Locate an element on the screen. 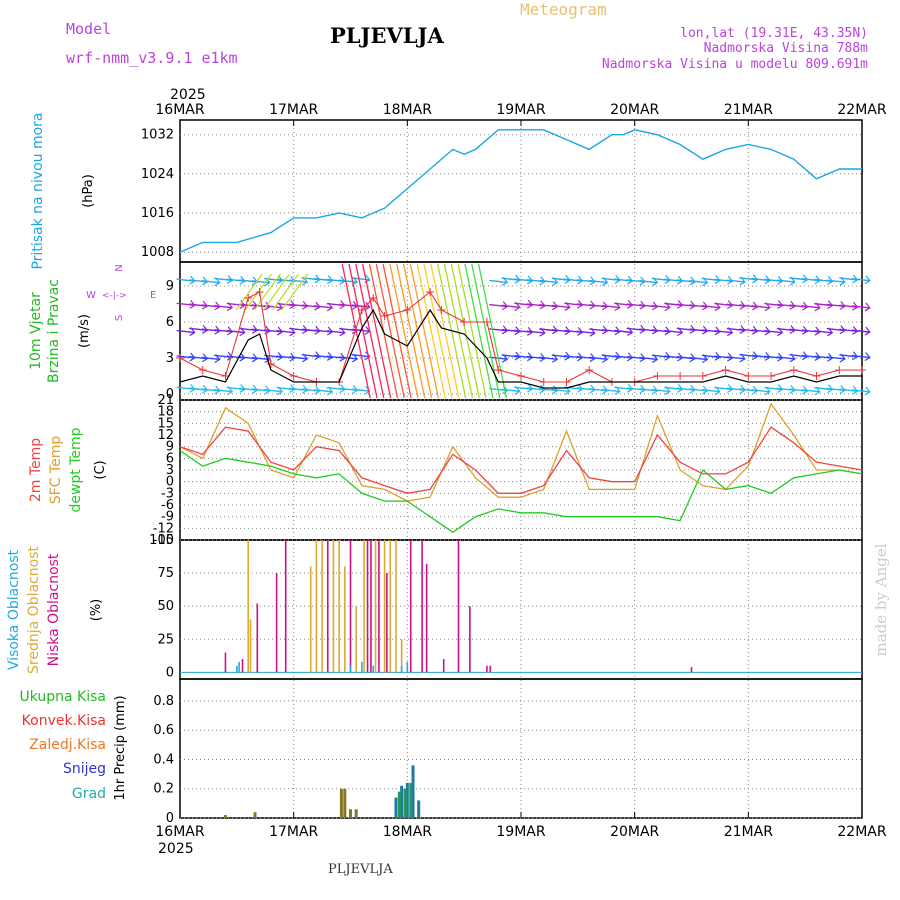 This screenshot has width=900, height=900. precip-legend-entry: Ukupna Kisa is located at coordinates (62, 697).